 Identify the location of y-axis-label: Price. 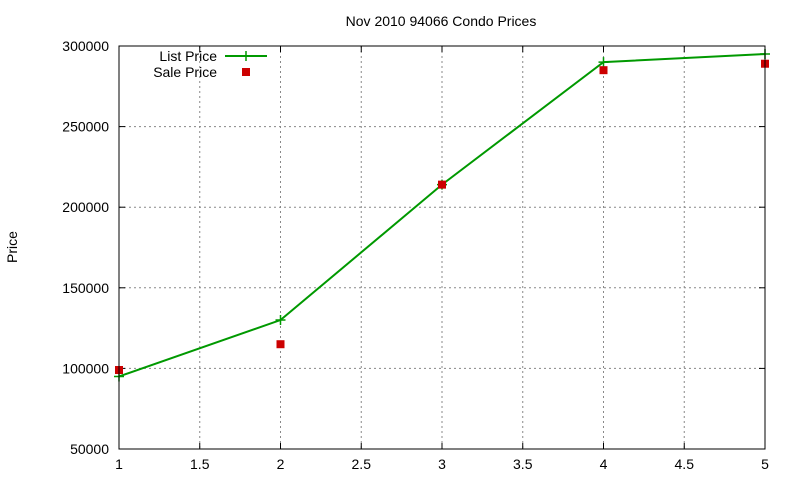
(12, 247).